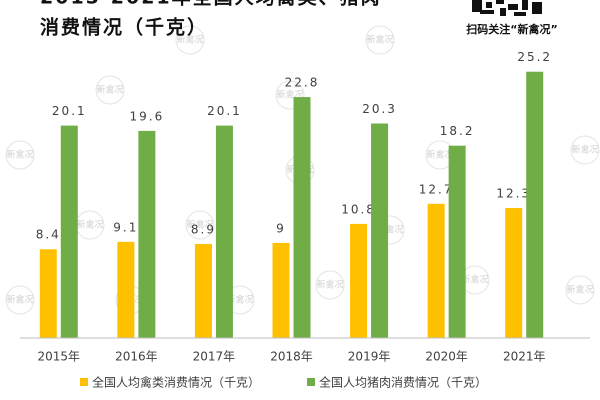  Describe the element at coordinates (369, 357) in the screenshot. I see `x-tick-label: 2019年` at that location.